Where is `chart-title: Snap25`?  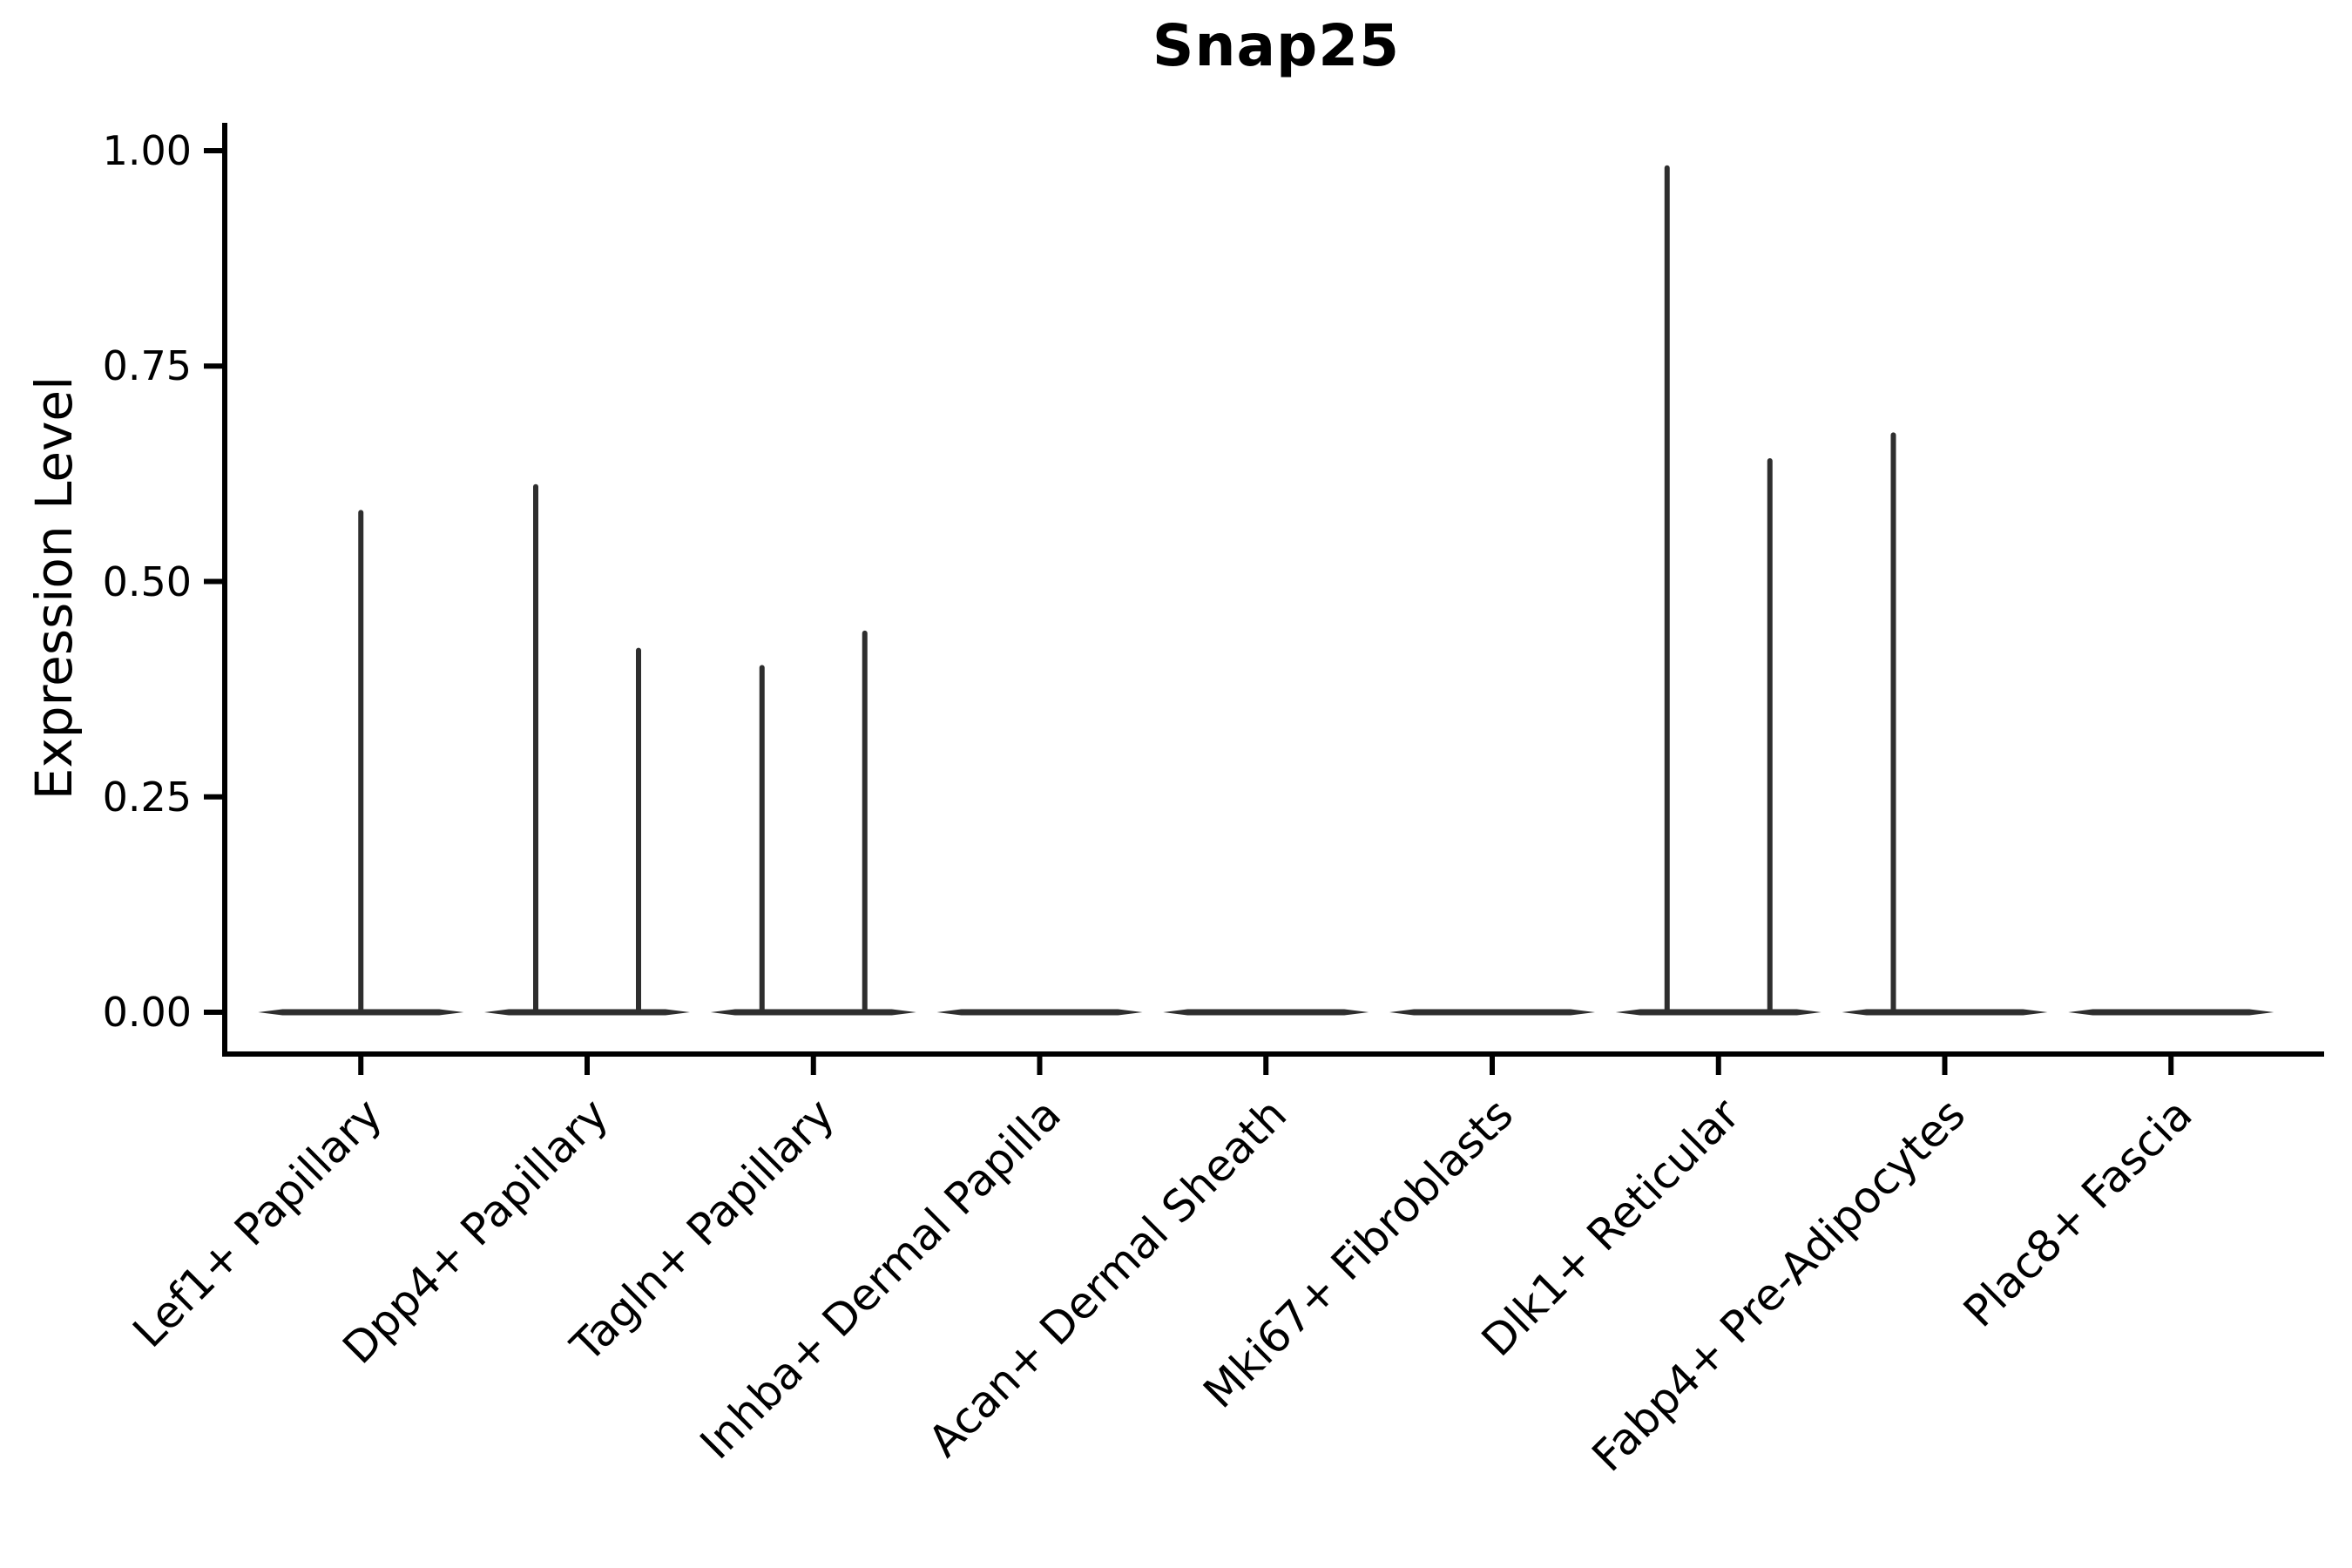 chart-title: Snap25 is located at coordinates (1276, 45).